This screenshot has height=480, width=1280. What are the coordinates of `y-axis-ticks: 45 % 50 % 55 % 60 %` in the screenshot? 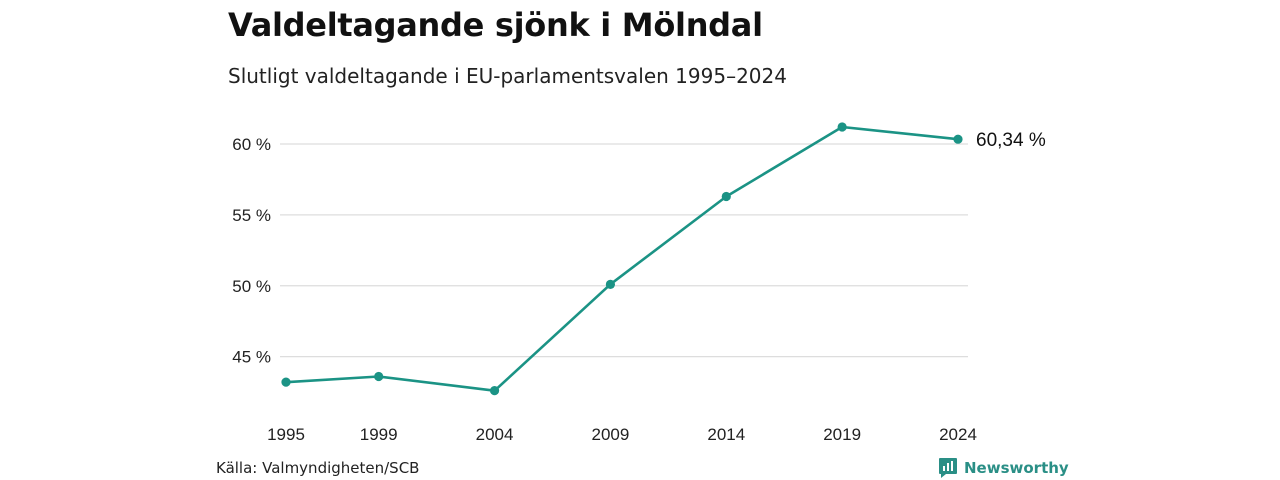 It's located at (251, 251).